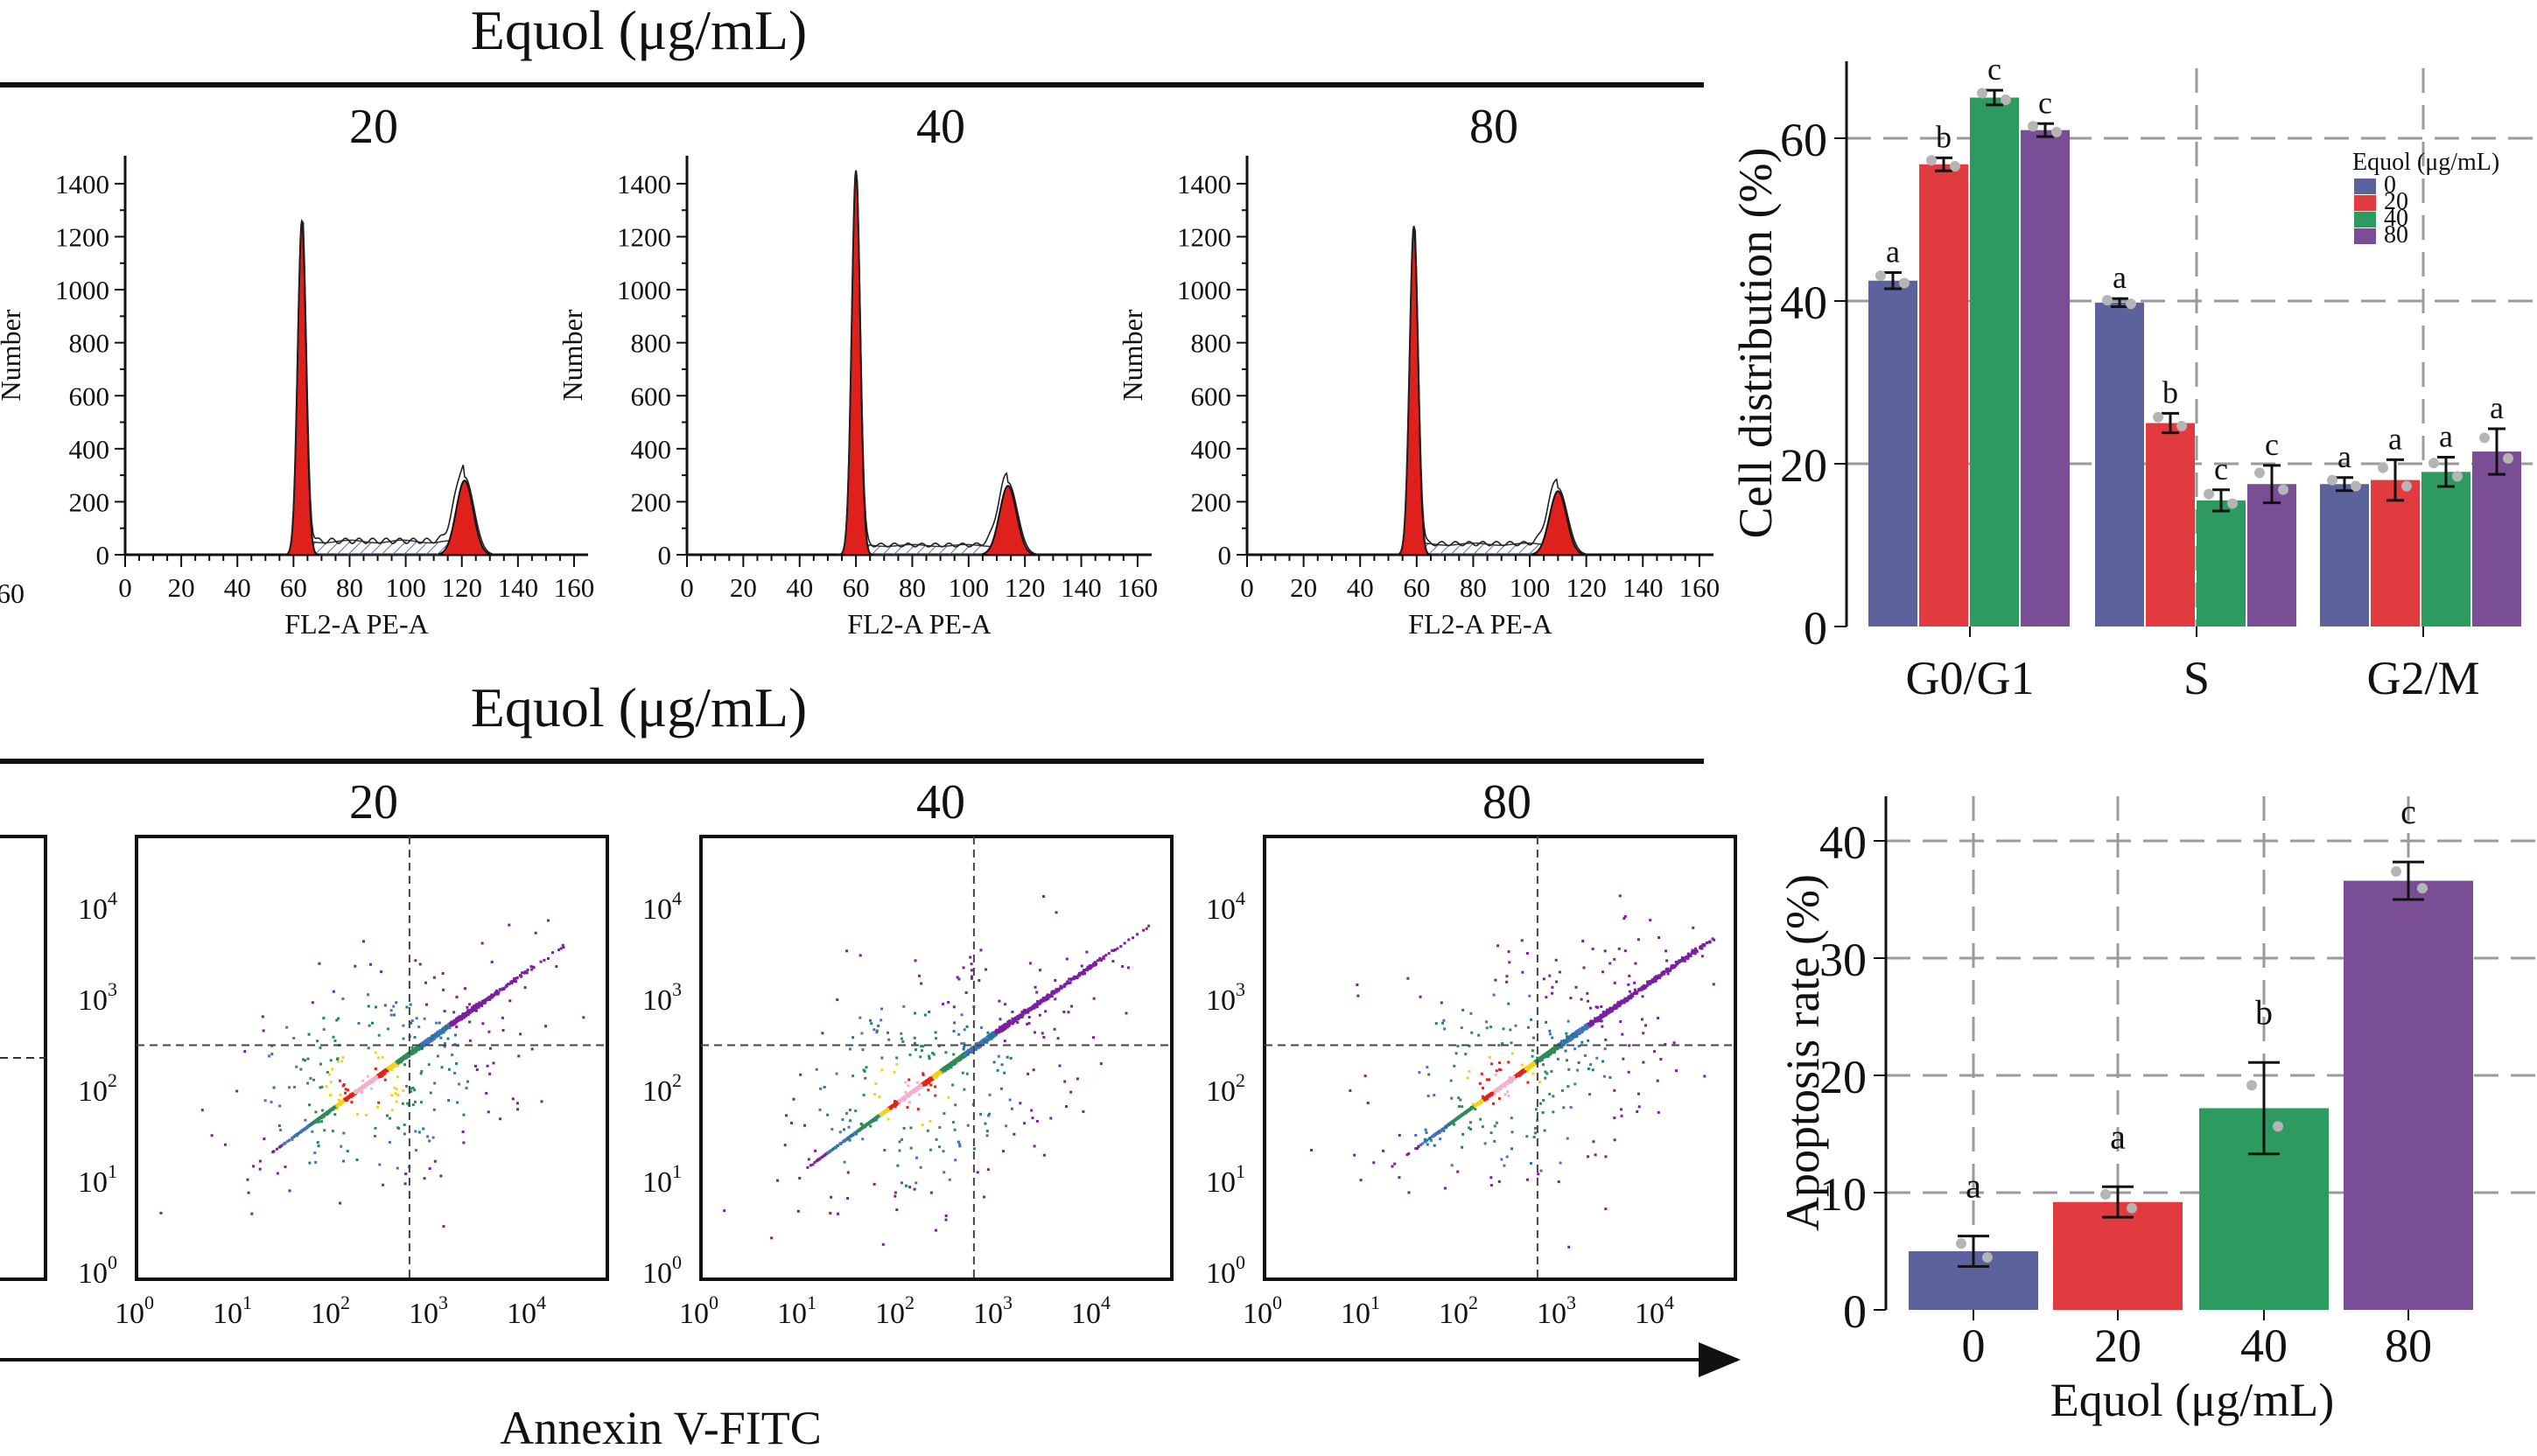  Describe the element at coordinates (1994, 361) in the screenshot. I see `bar-G0/G1-40` at that location.